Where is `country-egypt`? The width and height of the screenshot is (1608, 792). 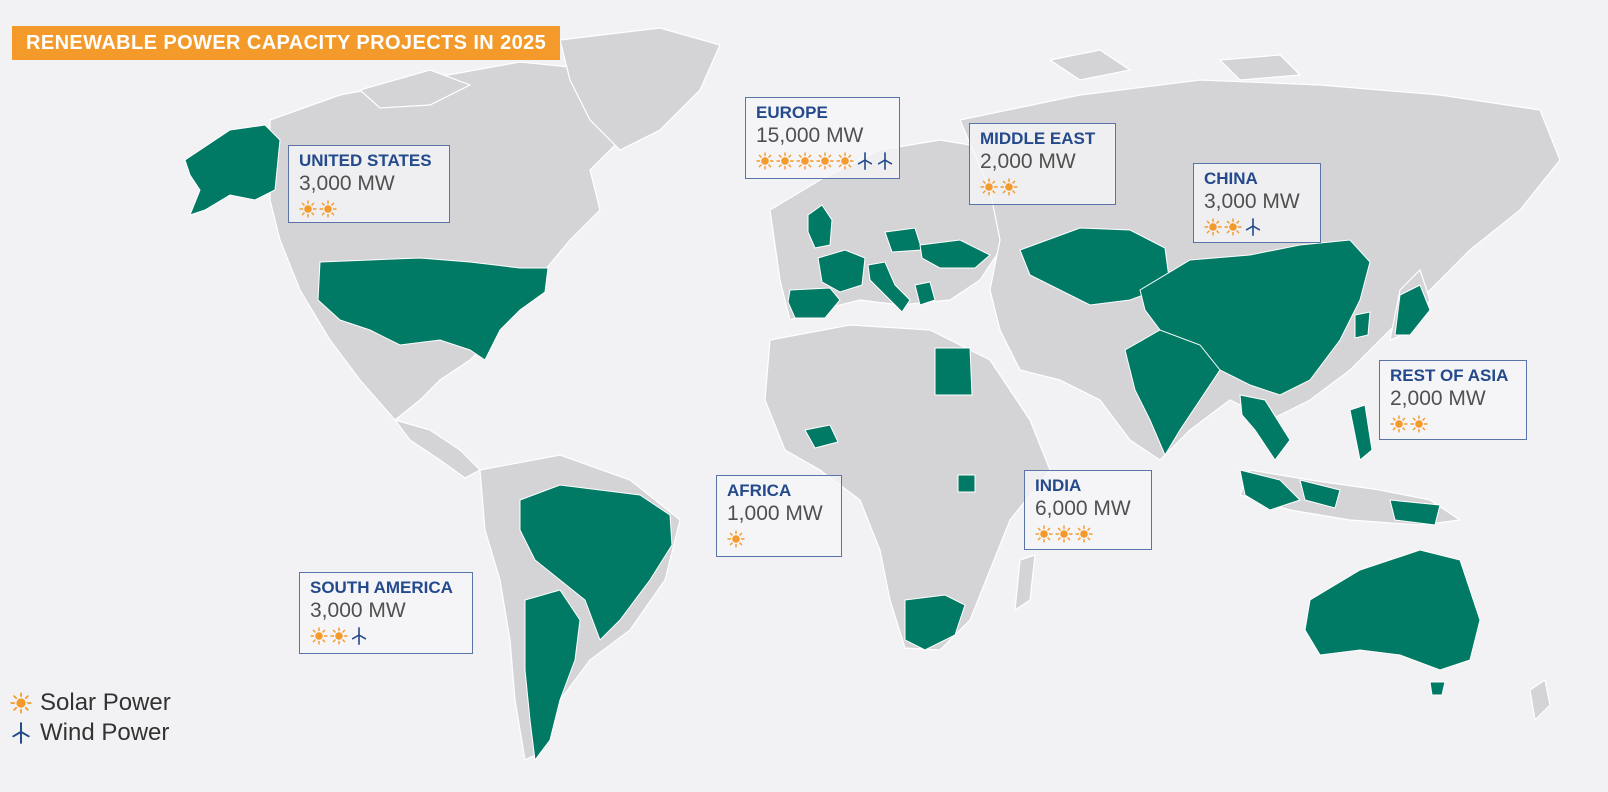
country-egypt is located at coordinates (953, 371).